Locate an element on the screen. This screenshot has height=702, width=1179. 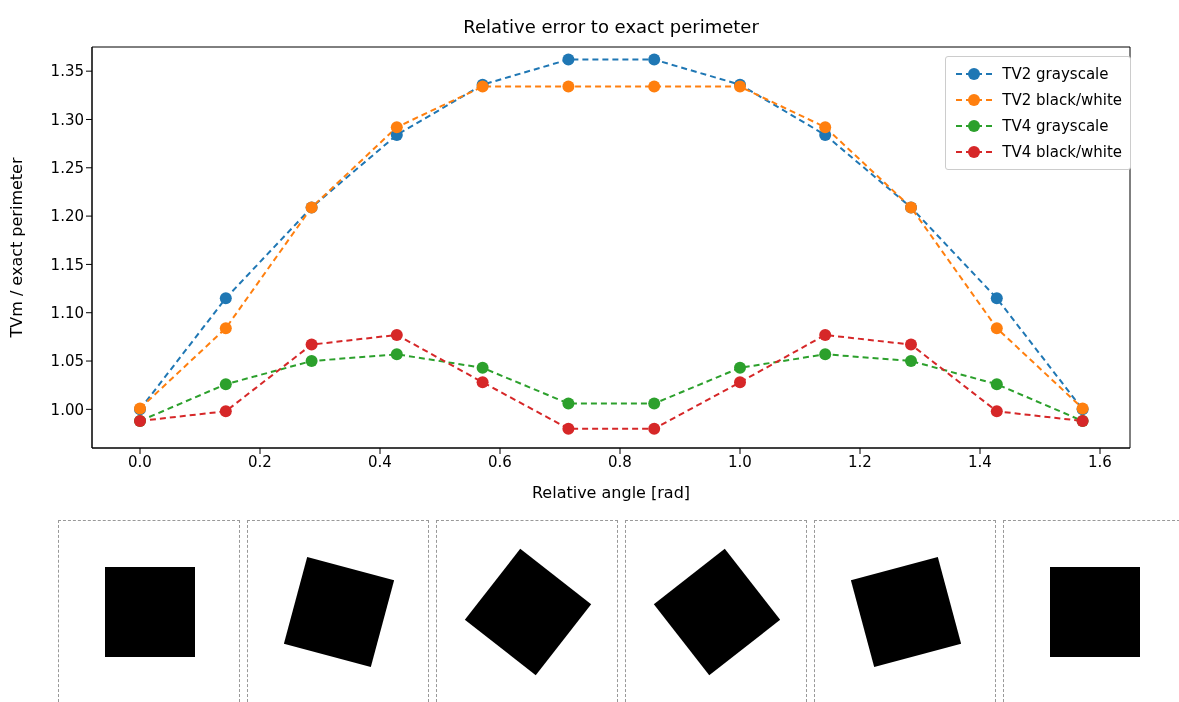
chart-title: Relative error to exact perimeter is located at coordinates (611, 26).